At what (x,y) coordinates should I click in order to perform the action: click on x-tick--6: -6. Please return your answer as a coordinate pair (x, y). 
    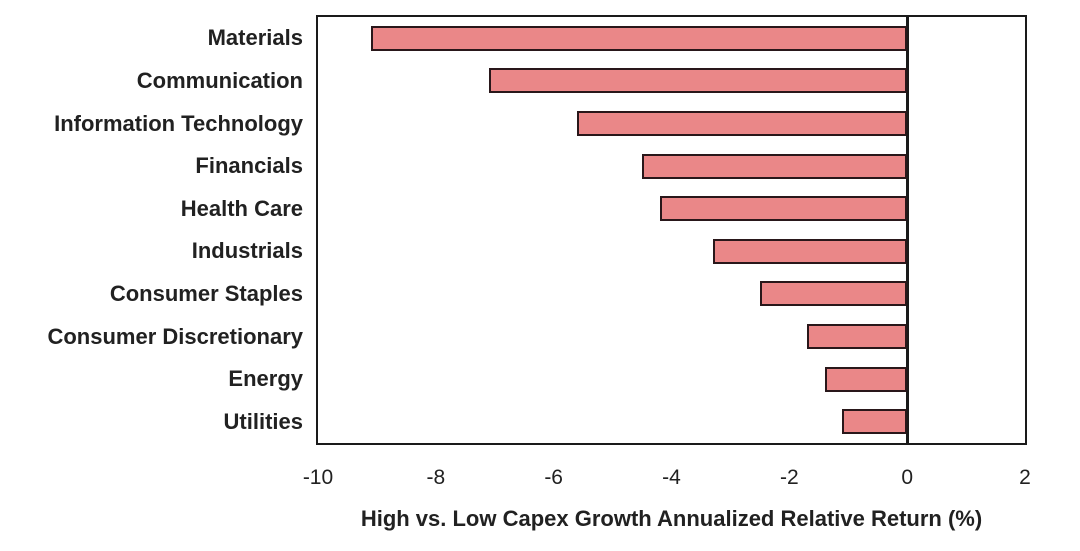
    Looking at the image, I should click on (553, 477).